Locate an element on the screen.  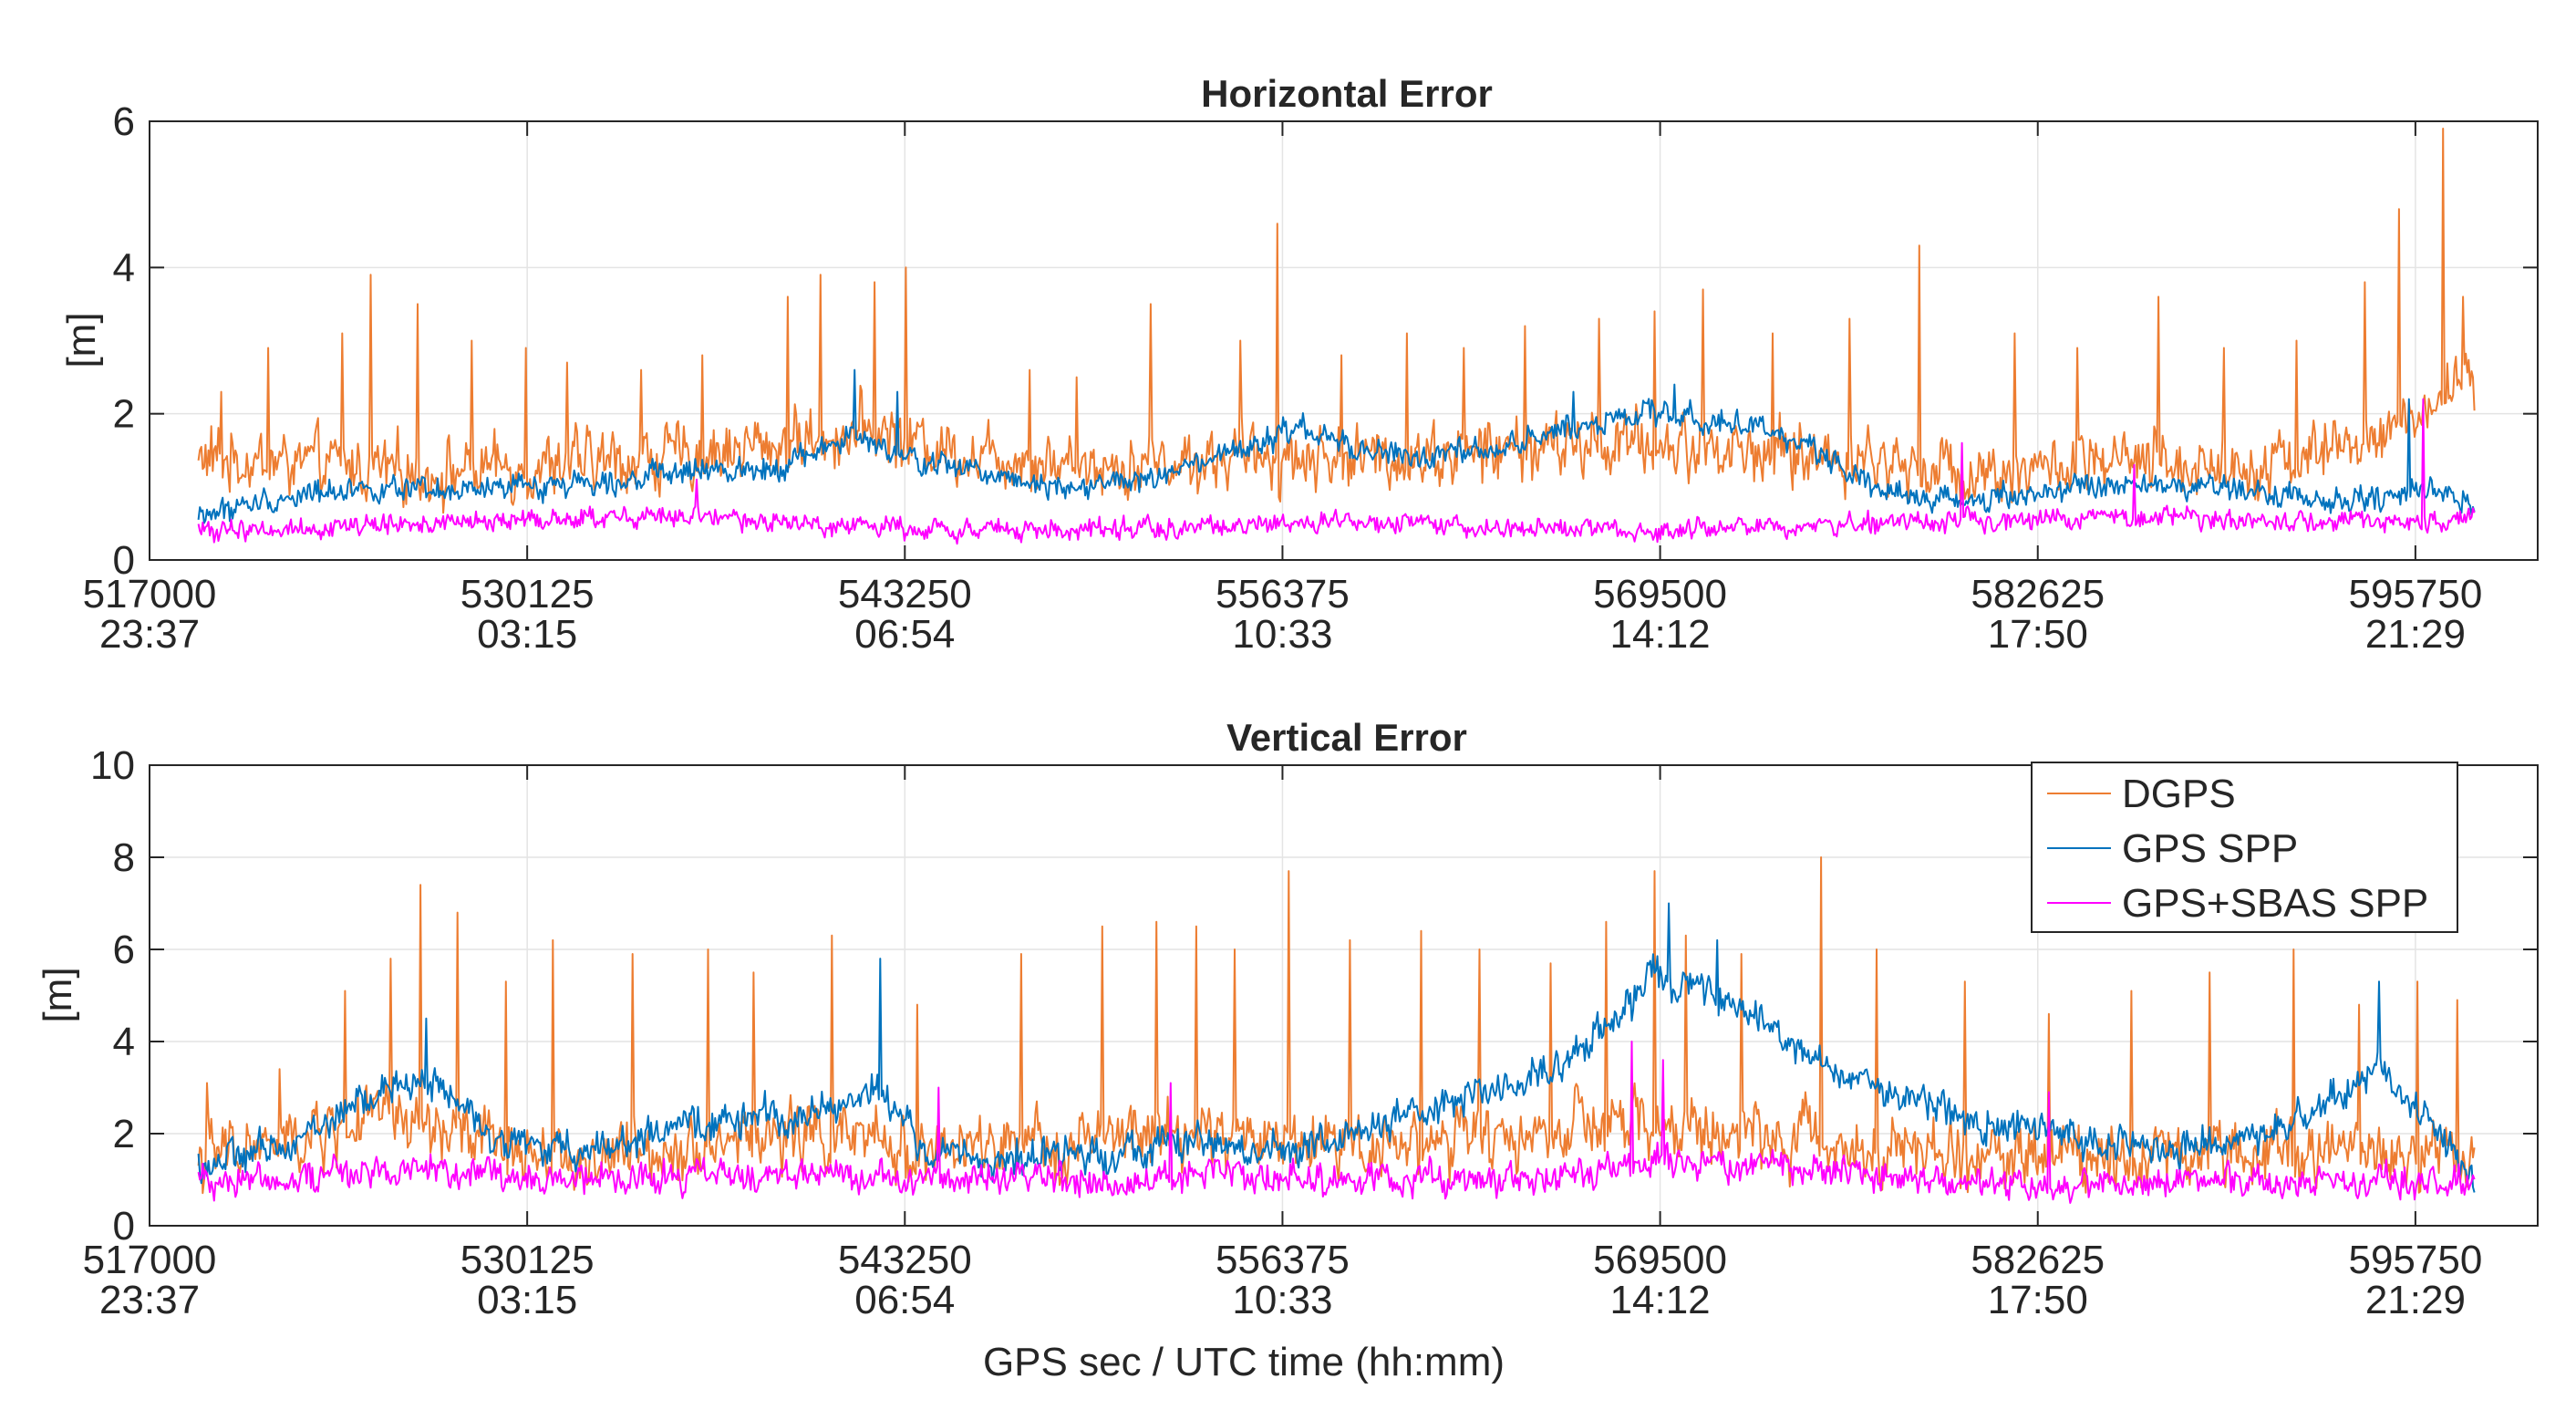
vertical-y-tick-label: 8 is located at coordinates (124, 857).